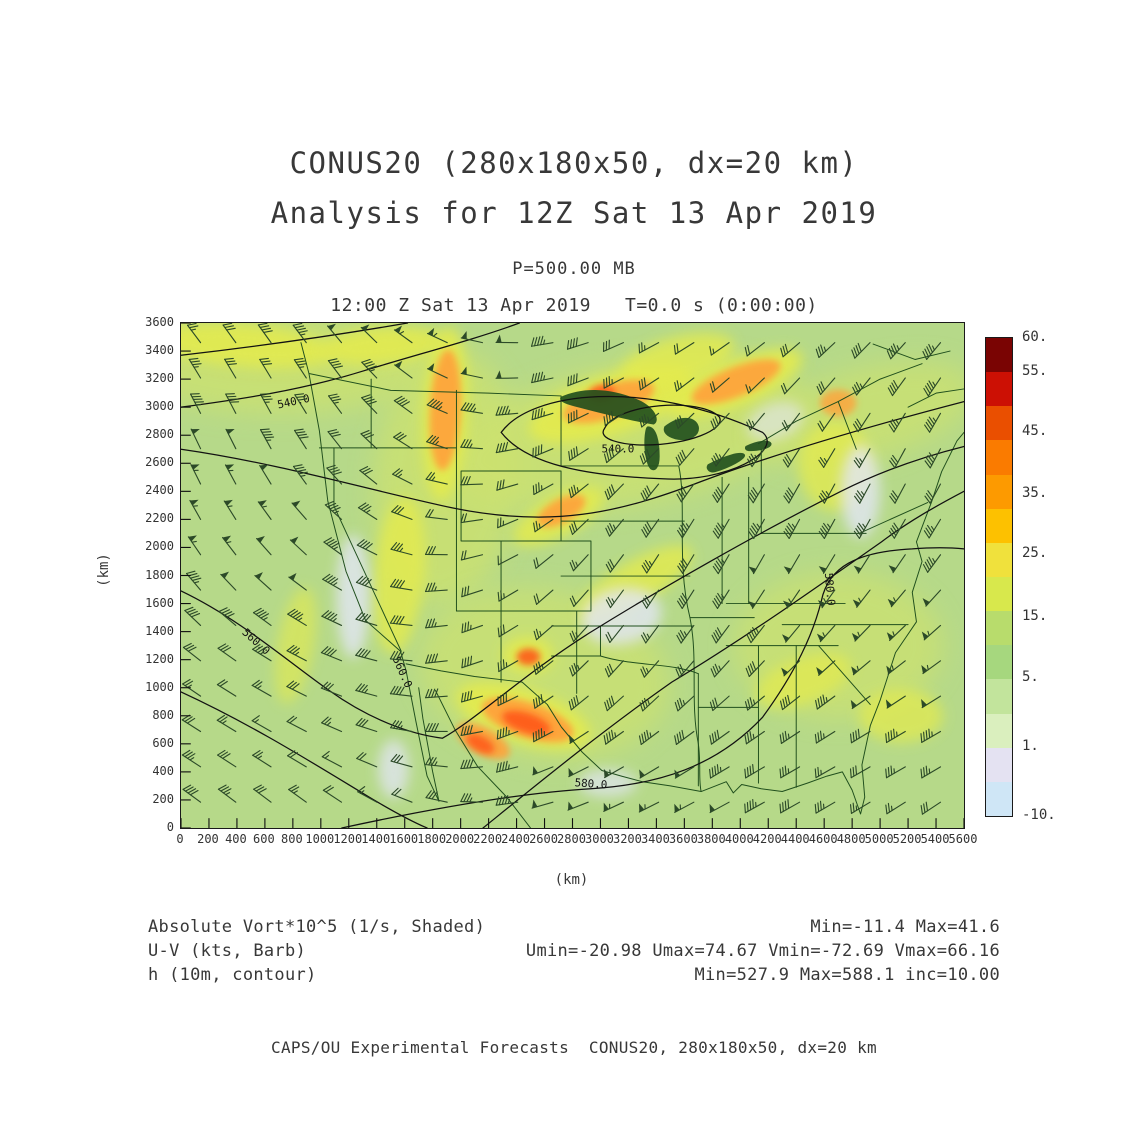  I want to click on colorbar-tick-label: 25., so click(1035, 553).